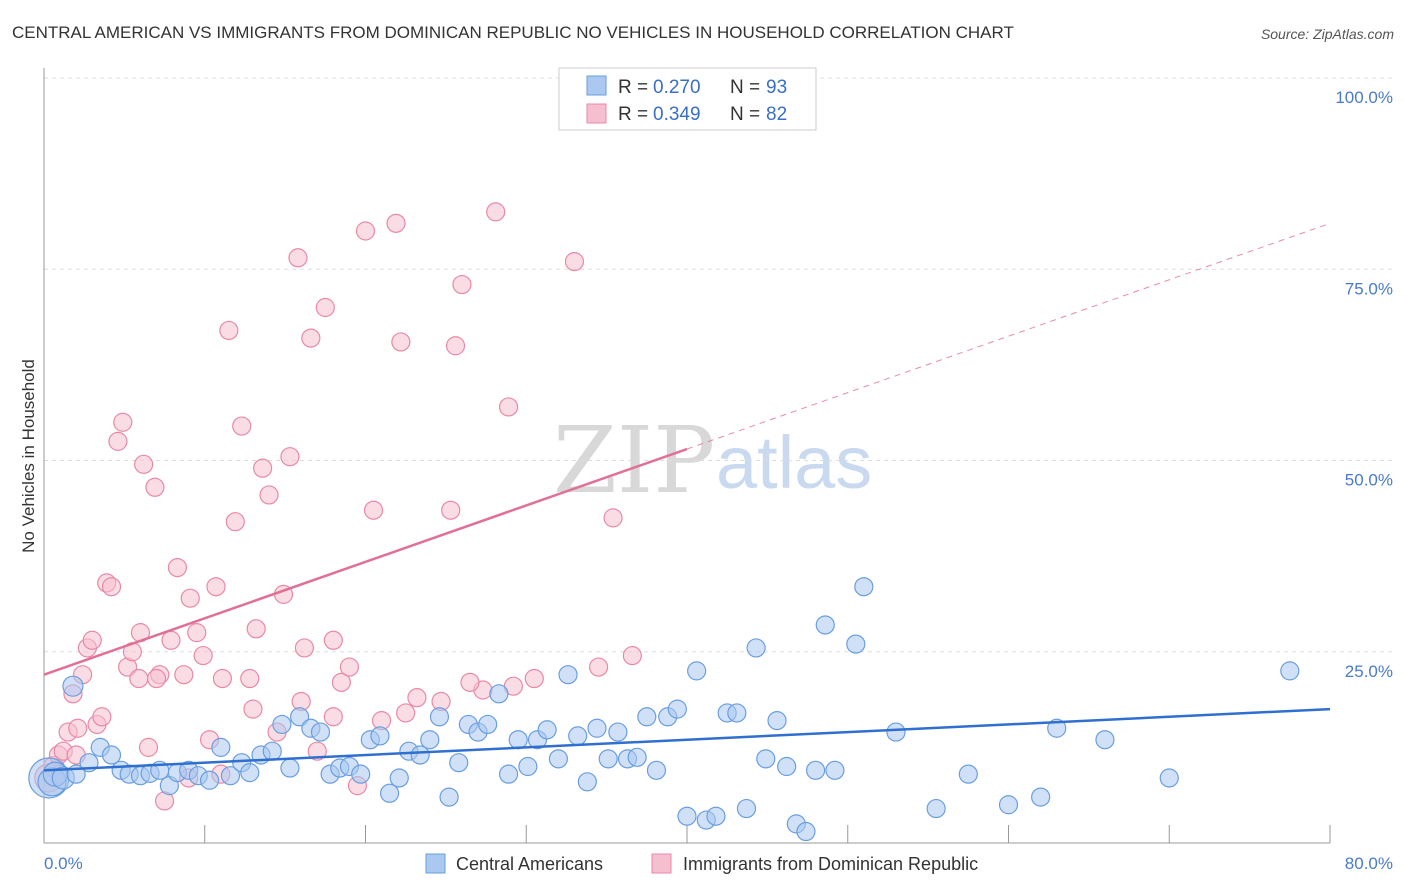 The height and width of the screenshot is (892, 1406). Describe the element at coordinates (634, 460) in the screenshot. I see `watermark-zip: ZIP` at that location.